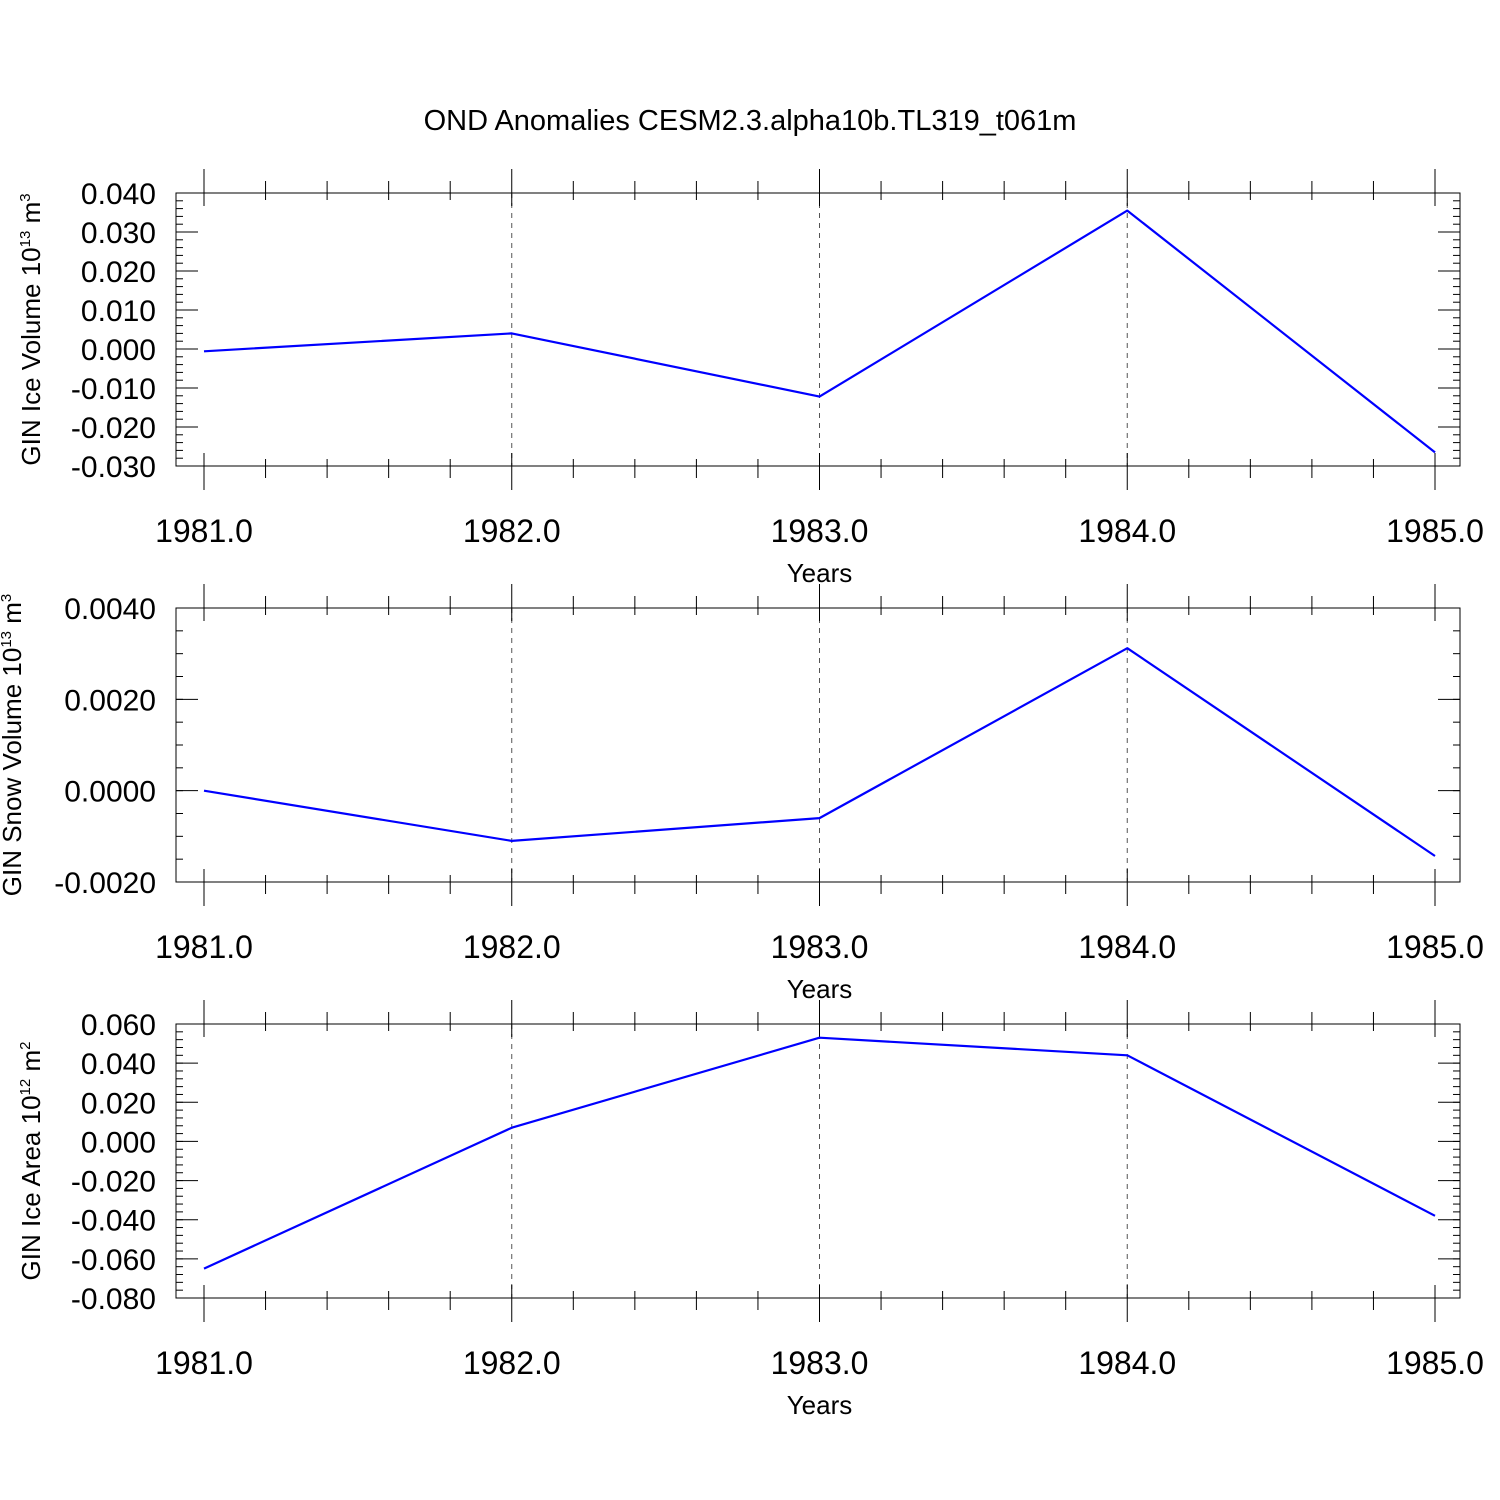  I want to click on y-tick-label: 0.0000, so click(110, 792).